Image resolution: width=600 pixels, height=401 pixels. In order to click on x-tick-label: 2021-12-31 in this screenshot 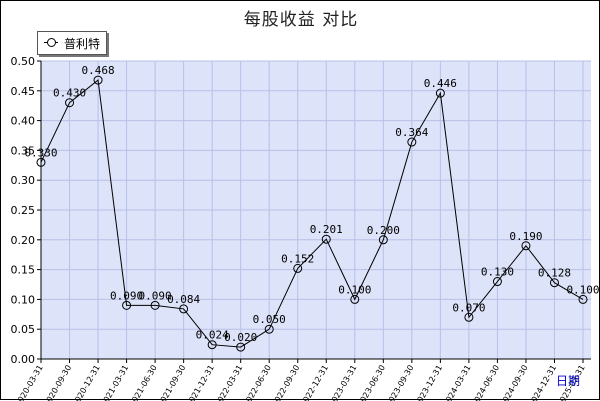, I will do `click(200, 382)`.